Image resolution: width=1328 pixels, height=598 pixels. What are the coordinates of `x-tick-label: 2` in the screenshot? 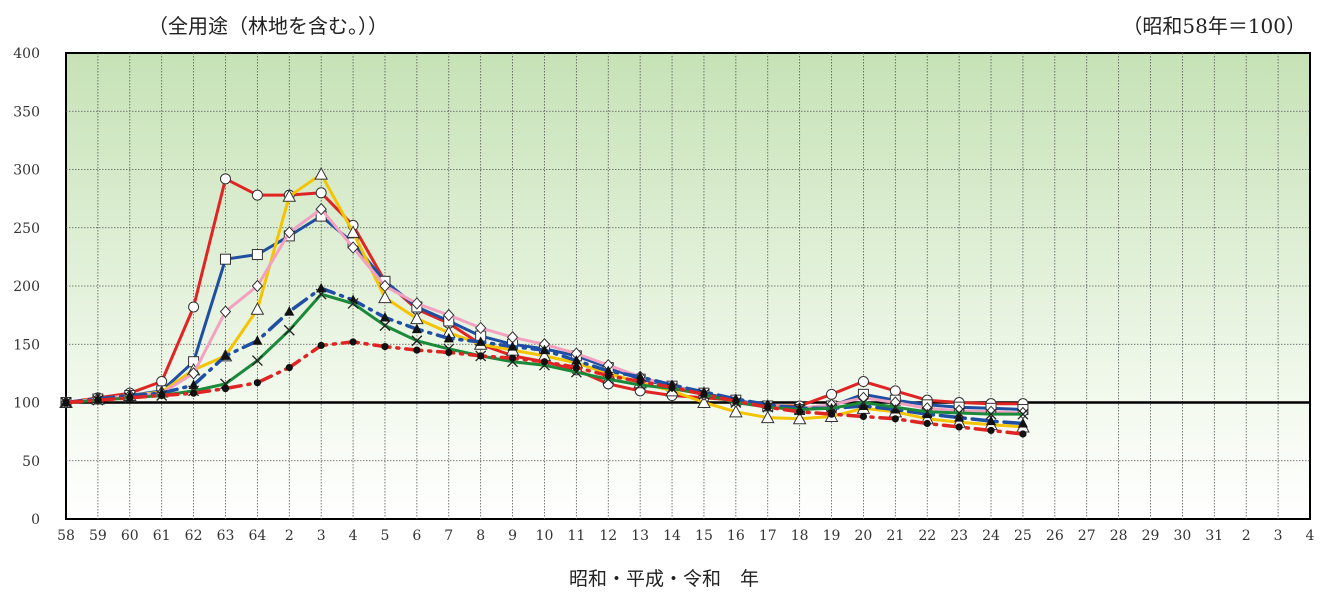 It's located at (1246, 536).